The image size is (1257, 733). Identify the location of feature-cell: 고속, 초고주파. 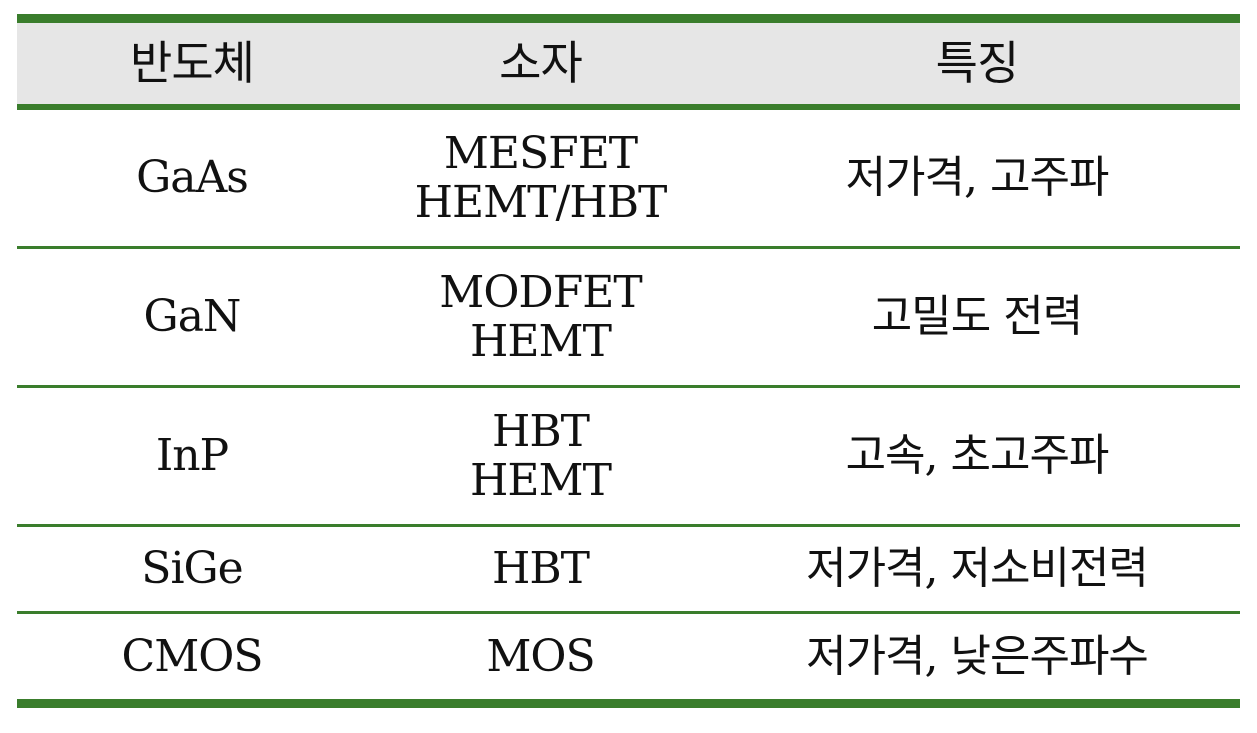
(977, 456).